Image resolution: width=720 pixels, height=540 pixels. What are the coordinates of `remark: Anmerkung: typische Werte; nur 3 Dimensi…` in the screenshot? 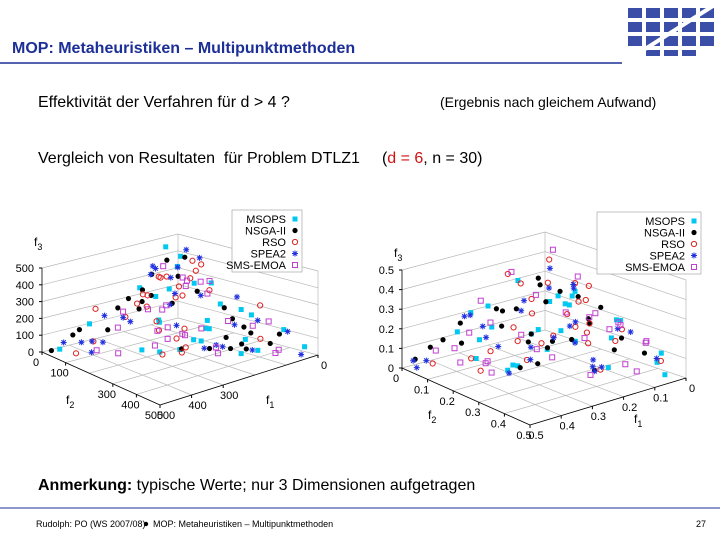 It's located at (256, 485).